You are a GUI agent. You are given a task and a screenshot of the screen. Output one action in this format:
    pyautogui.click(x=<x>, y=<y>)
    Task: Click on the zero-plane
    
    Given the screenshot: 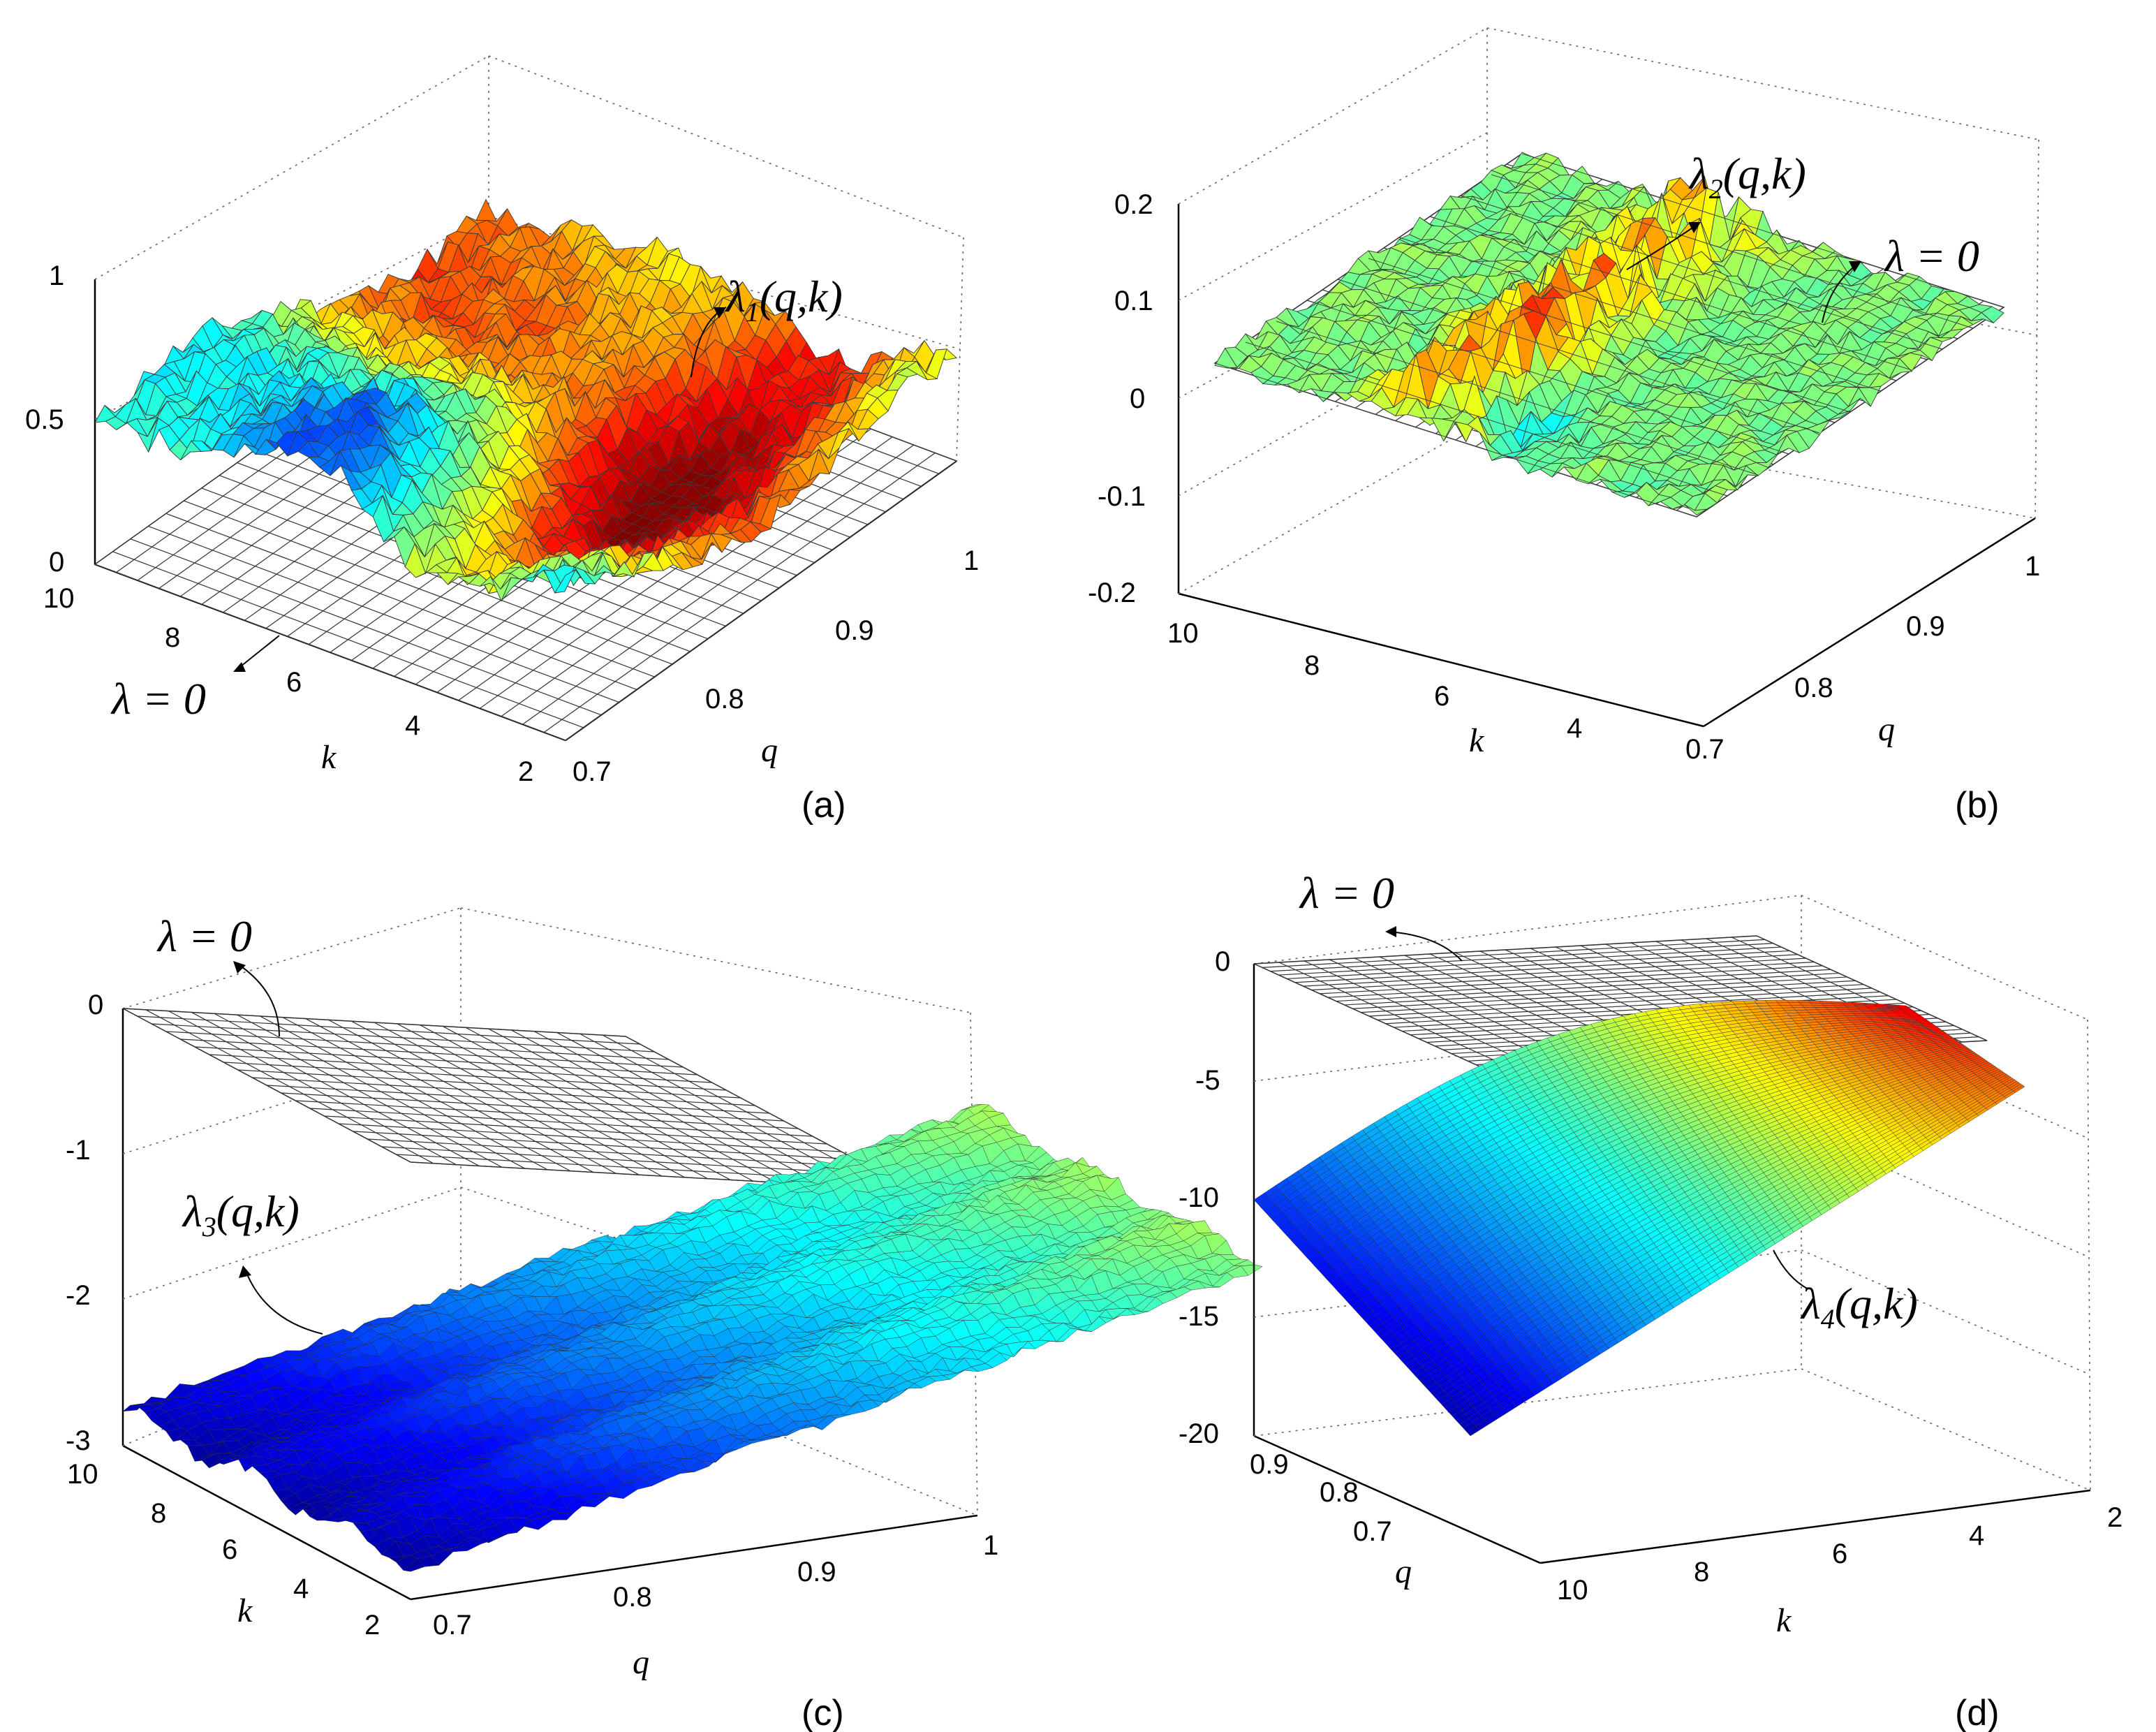 What is the action you would take?
    pyautogui.click(x=518, y=1099)
    